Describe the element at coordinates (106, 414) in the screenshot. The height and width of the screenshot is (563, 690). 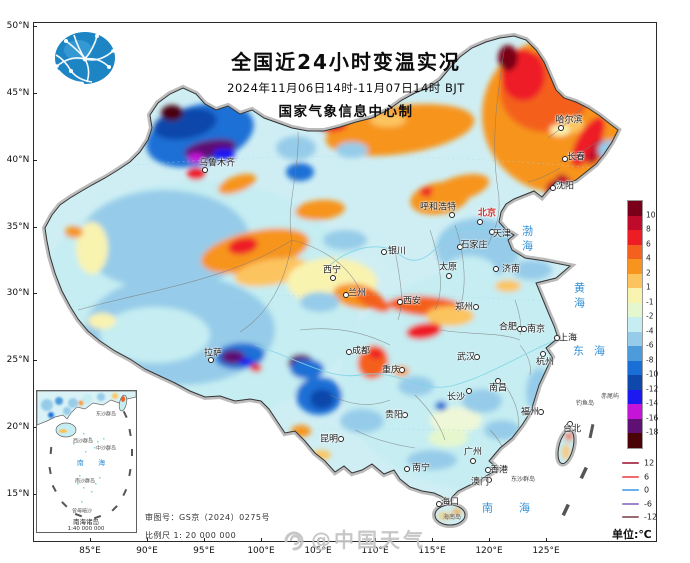
I see `inset-archipelago-label: 东沙群岛` at that location.